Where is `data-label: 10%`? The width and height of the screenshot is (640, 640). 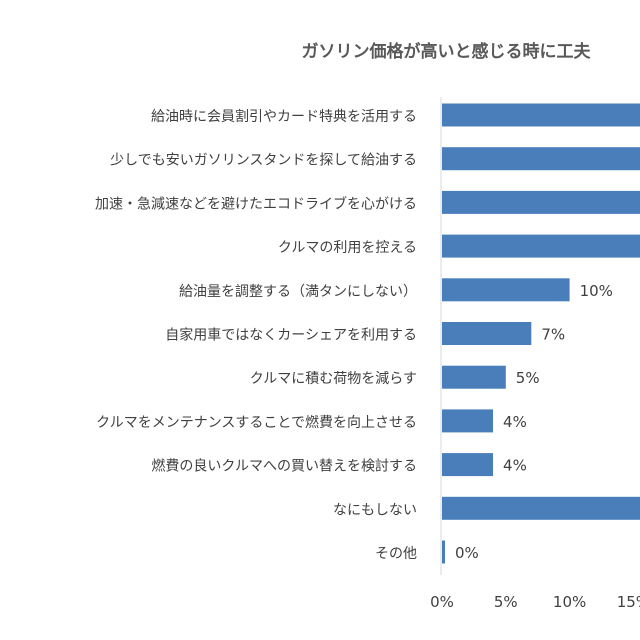
data-label: 10% is located at coordinates (596, 291).